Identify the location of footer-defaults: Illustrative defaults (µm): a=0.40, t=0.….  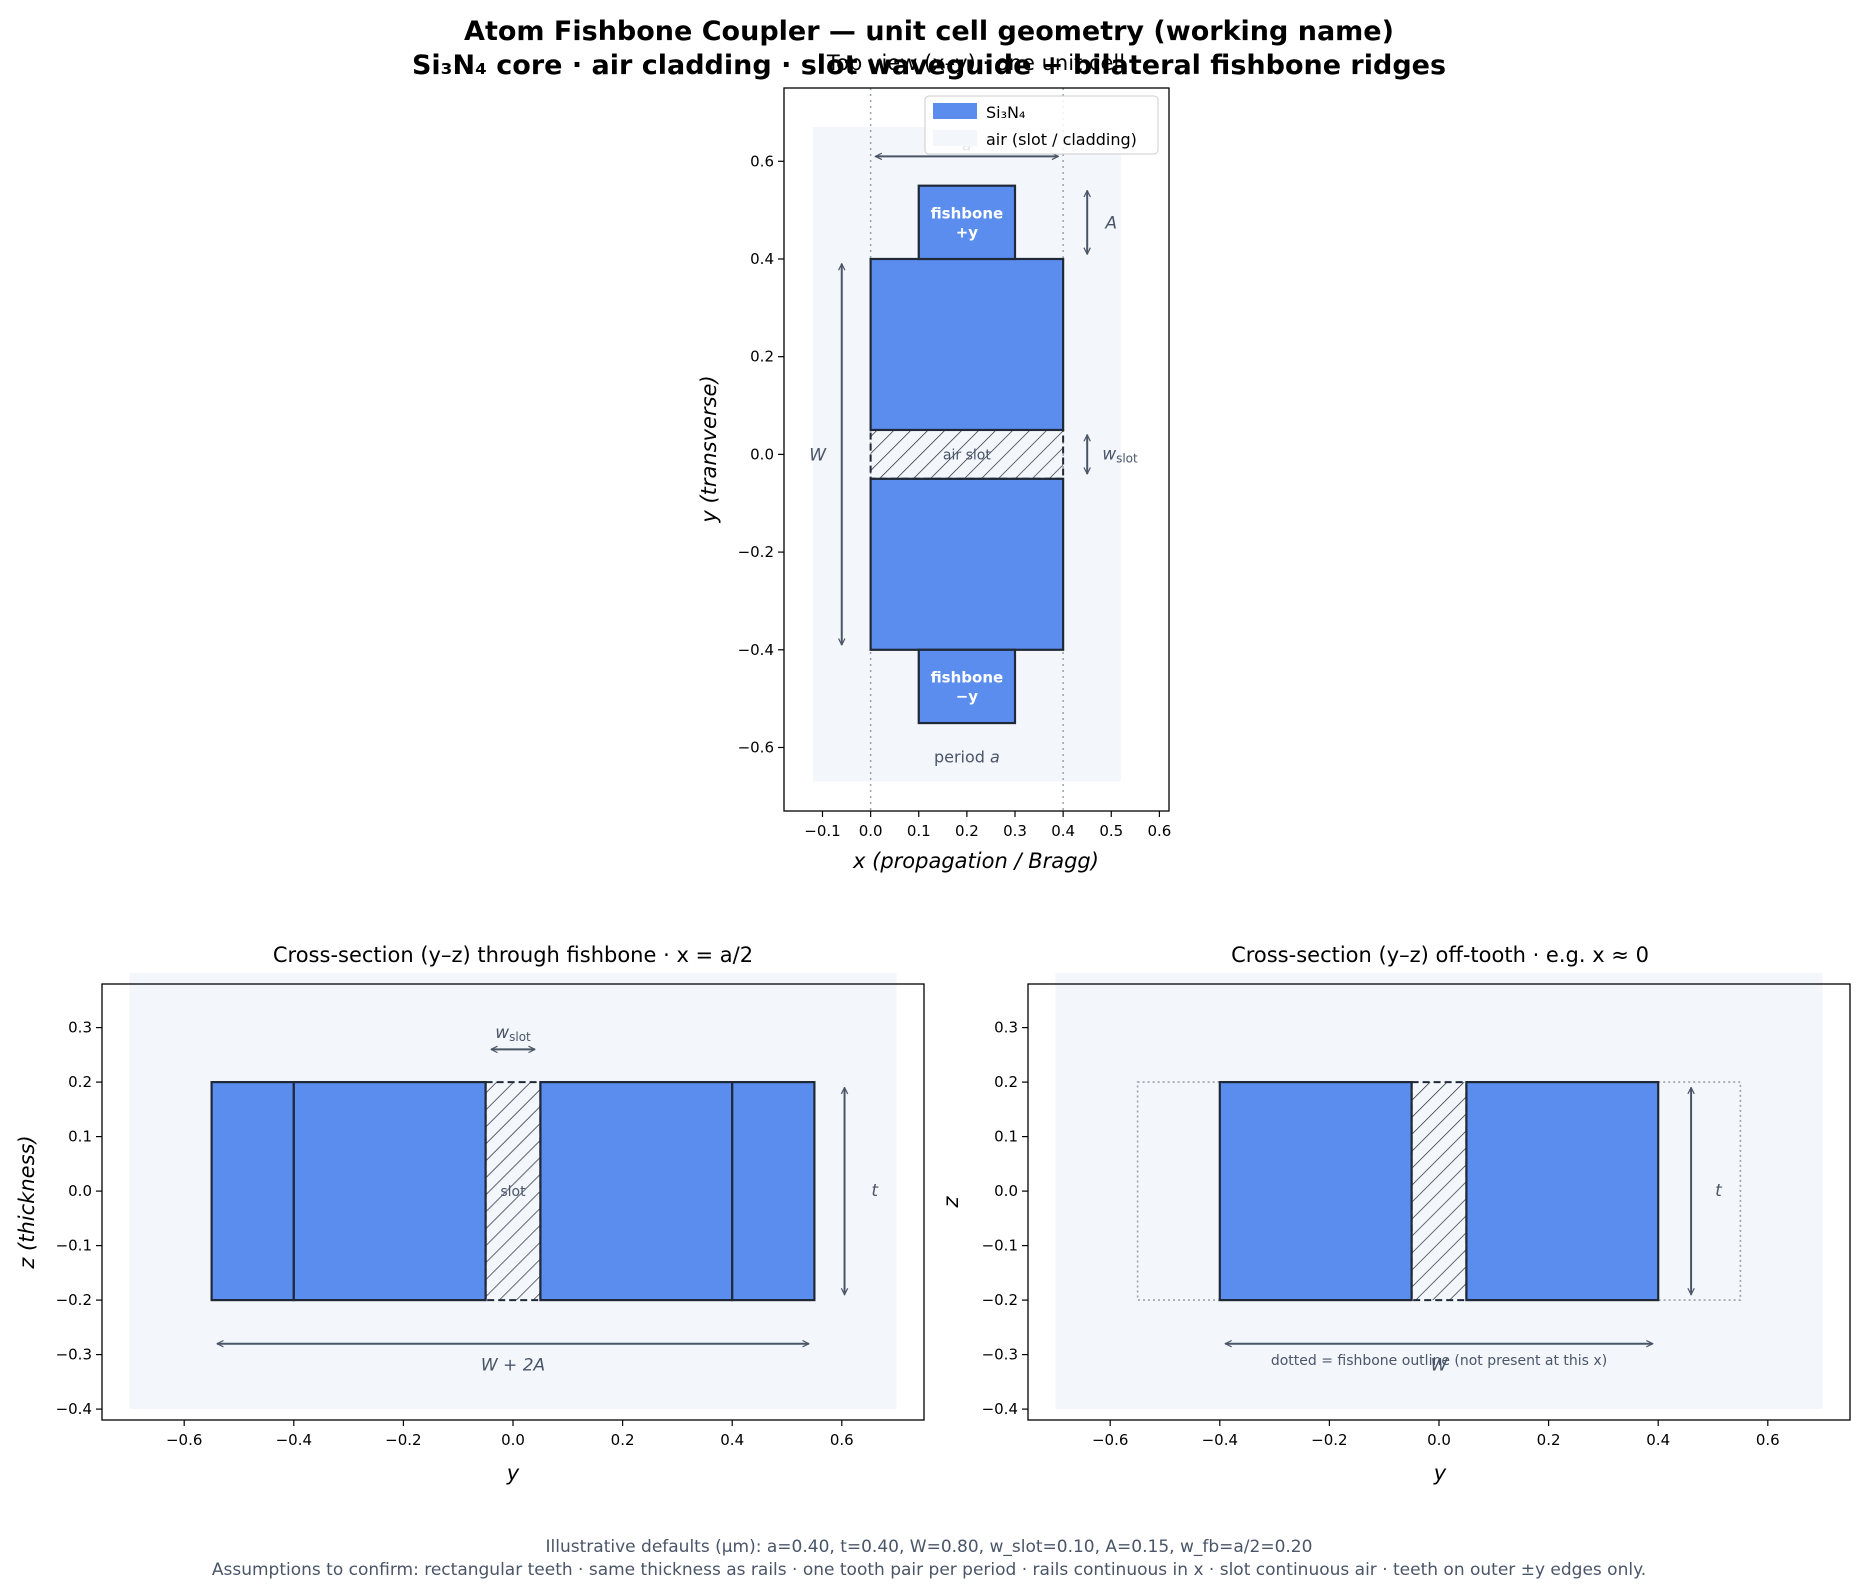
(929, 1547).